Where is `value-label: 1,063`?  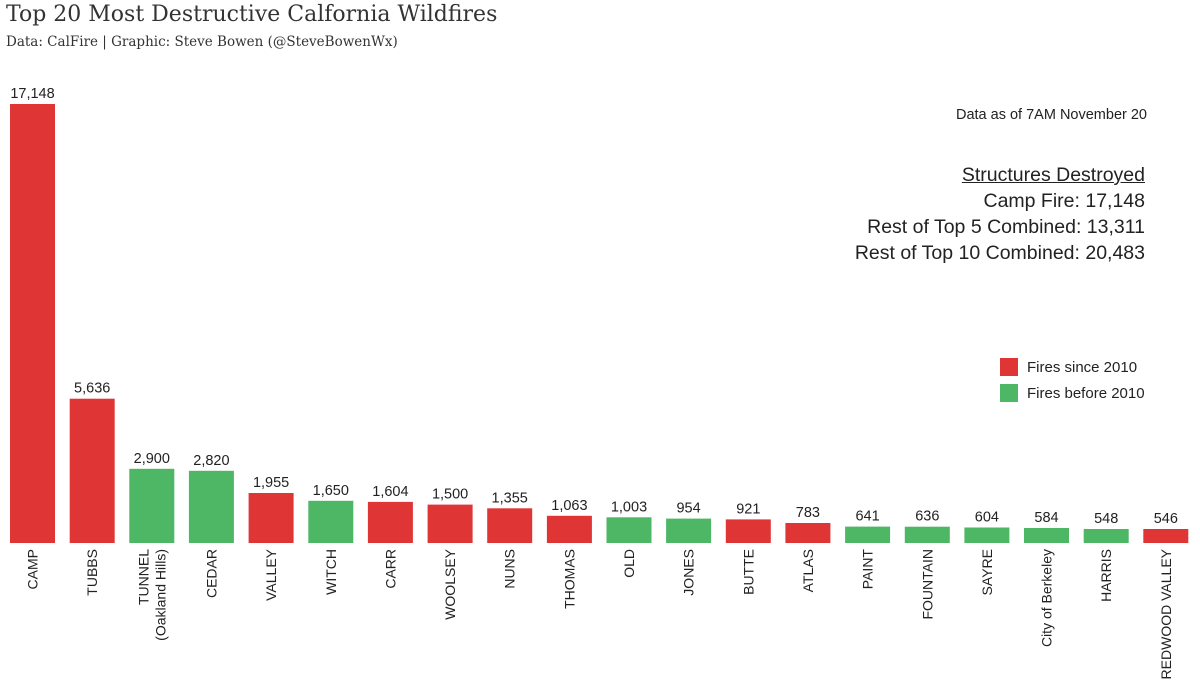 value-label: 1,063 is located at coordinates (569, 506).